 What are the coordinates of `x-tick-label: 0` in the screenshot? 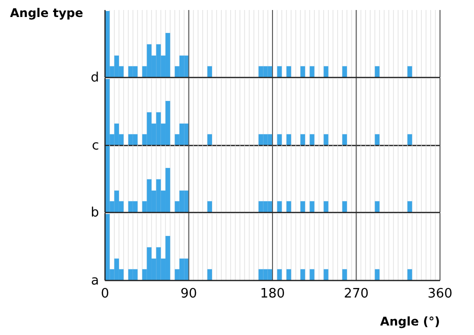 It's located at (105, 293).